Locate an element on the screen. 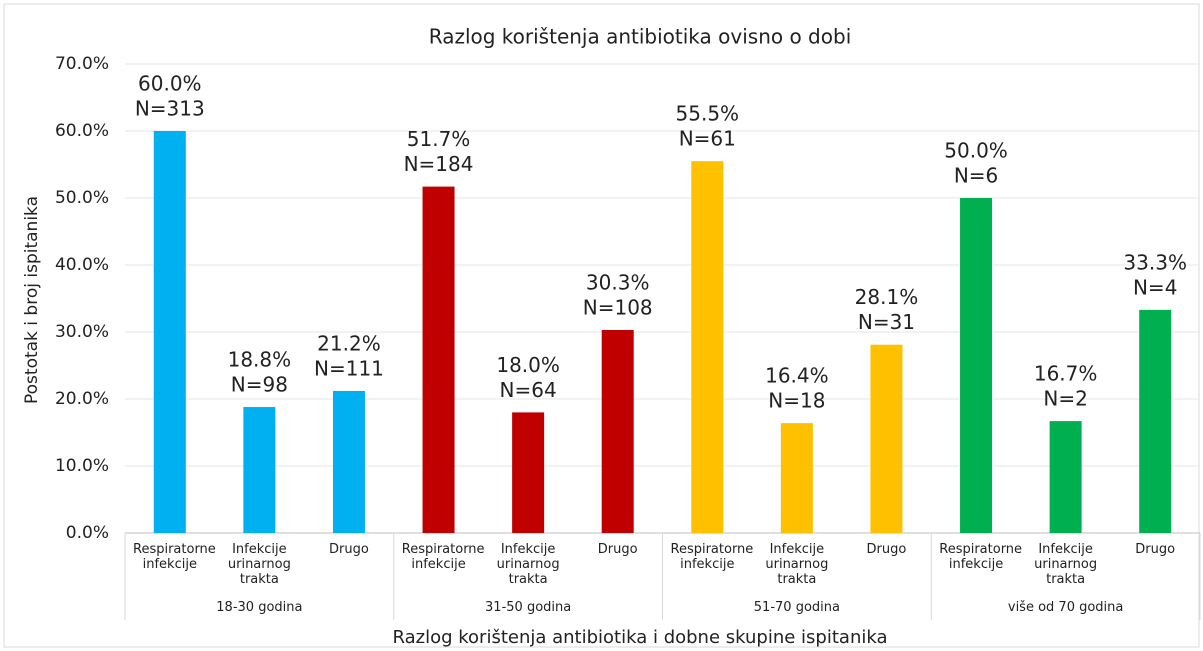  data-label-count: N=4 is located at coordinates (1155, 287).